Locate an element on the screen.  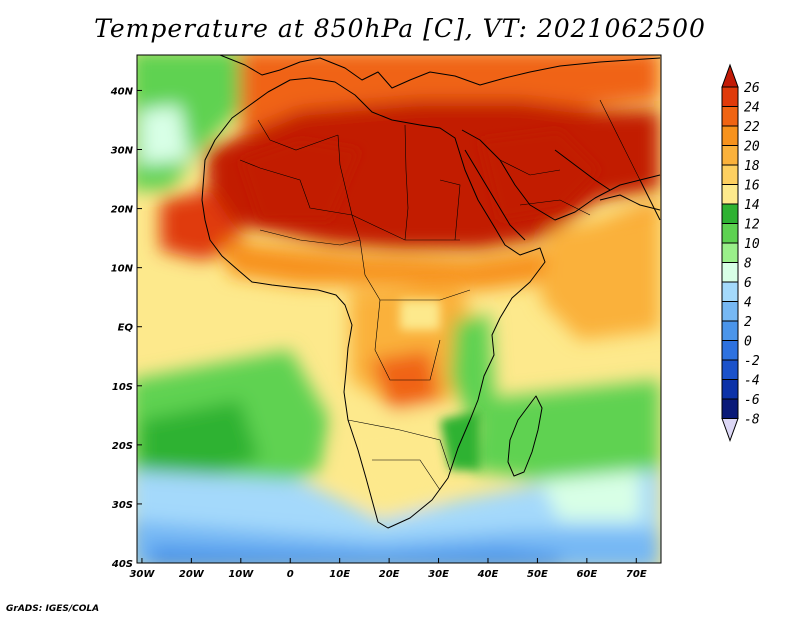
colorbar-label: 14 is located at coordinates (752, 205).